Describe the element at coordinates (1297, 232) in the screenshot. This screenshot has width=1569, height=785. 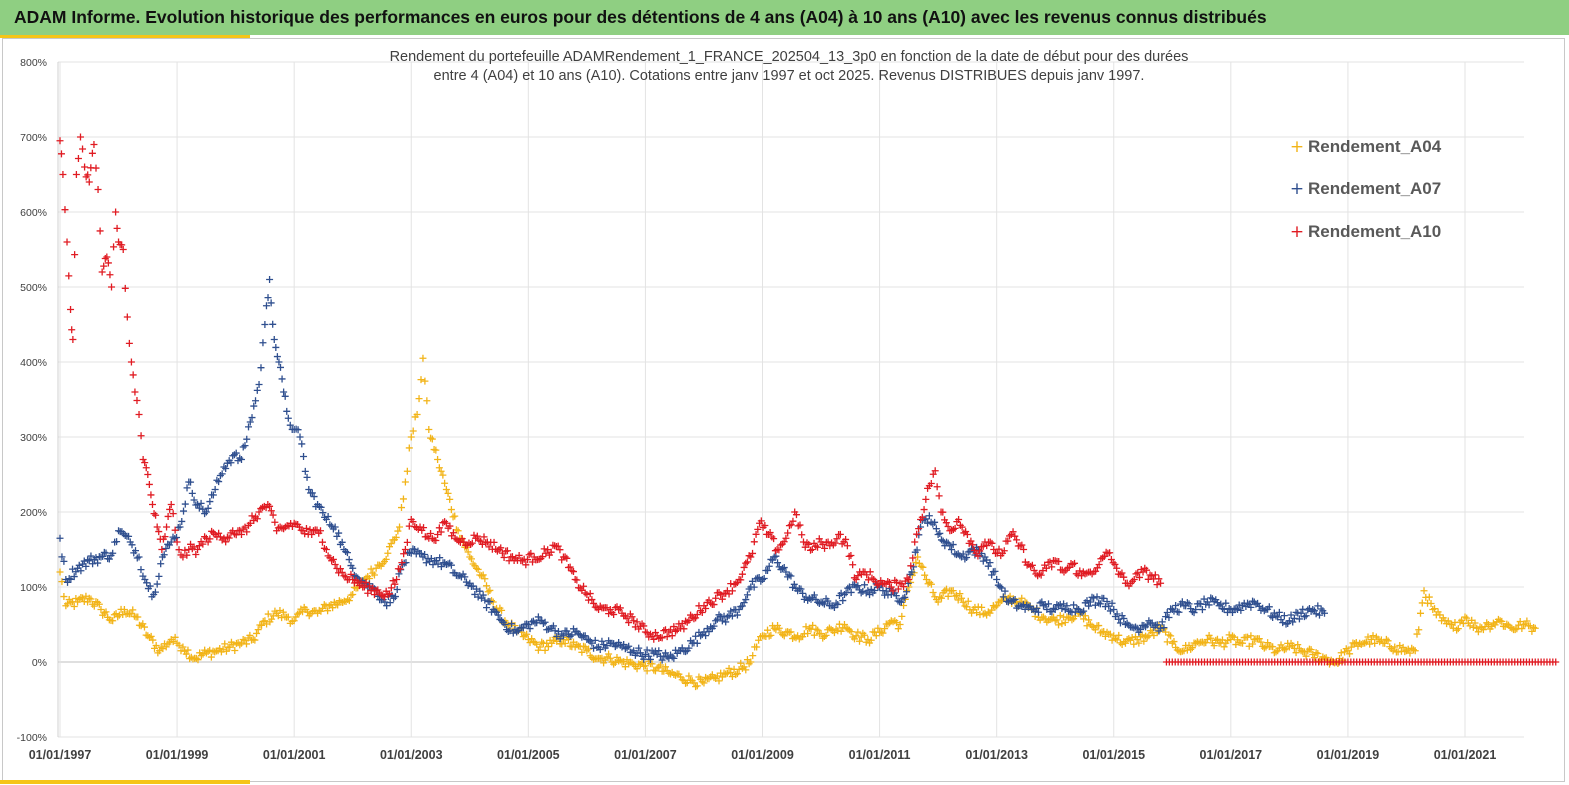
I see `legend-marker-a10: +` at that location.